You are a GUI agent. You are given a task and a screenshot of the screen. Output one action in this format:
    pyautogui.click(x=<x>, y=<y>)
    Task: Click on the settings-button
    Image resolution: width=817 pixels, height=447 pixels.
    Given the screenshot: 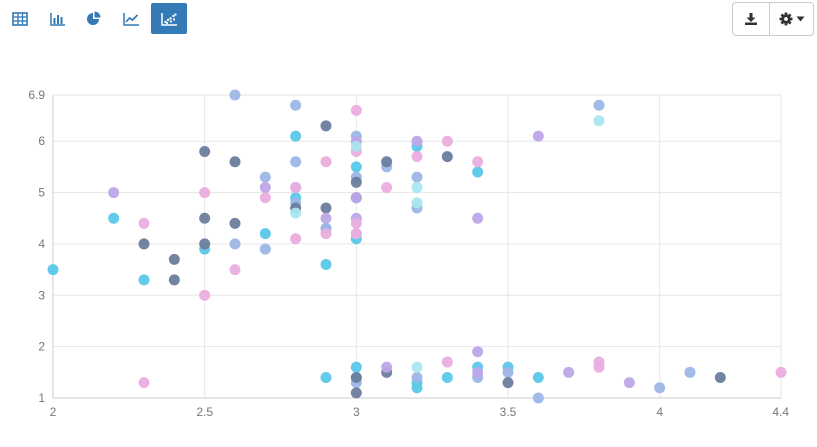 What is the action you would take?
    pyautogui.click(x=791, y=19)
    